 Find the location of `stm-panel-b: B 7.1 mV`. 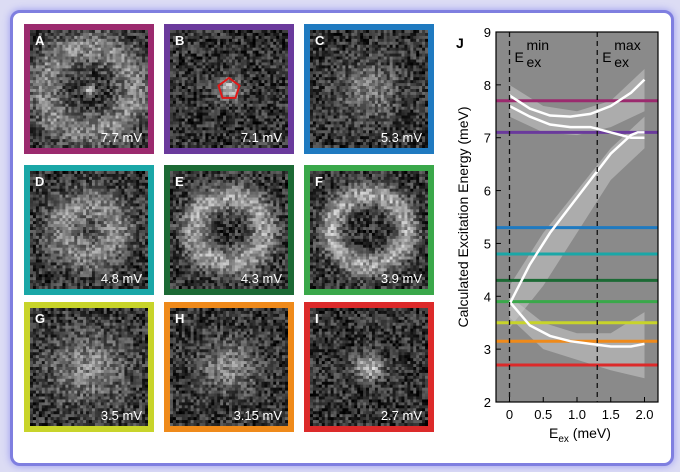

stm-panel-b: B 7.1 mV is located at coordinates (229, 89).